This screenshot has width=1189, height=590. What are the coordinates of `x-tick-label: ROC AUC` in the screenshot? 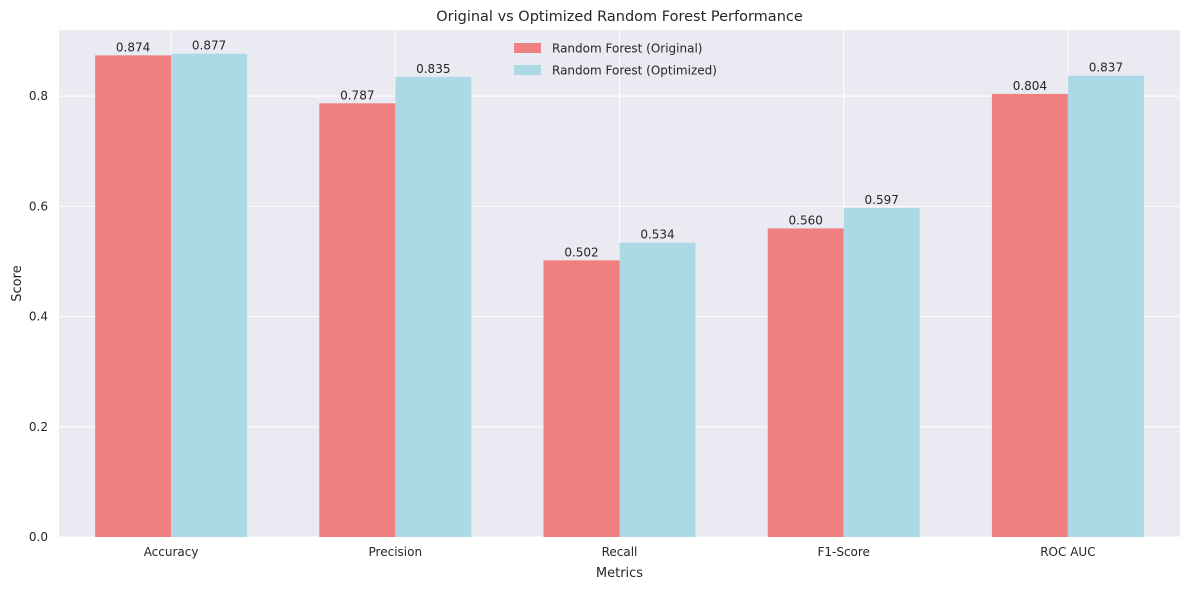 It's located at (1067, 552).